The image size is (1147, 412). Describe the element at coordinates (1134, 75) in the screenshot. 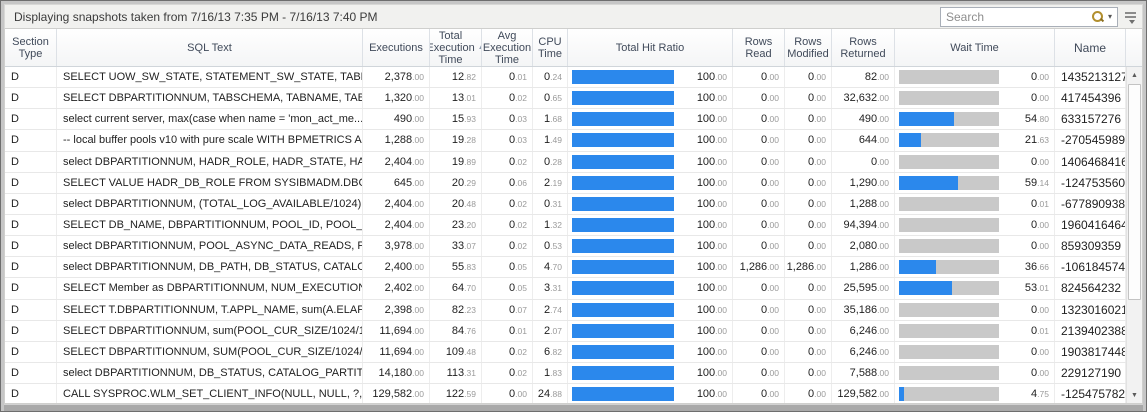

I see `scroll-up-icon: ▲` at that location.